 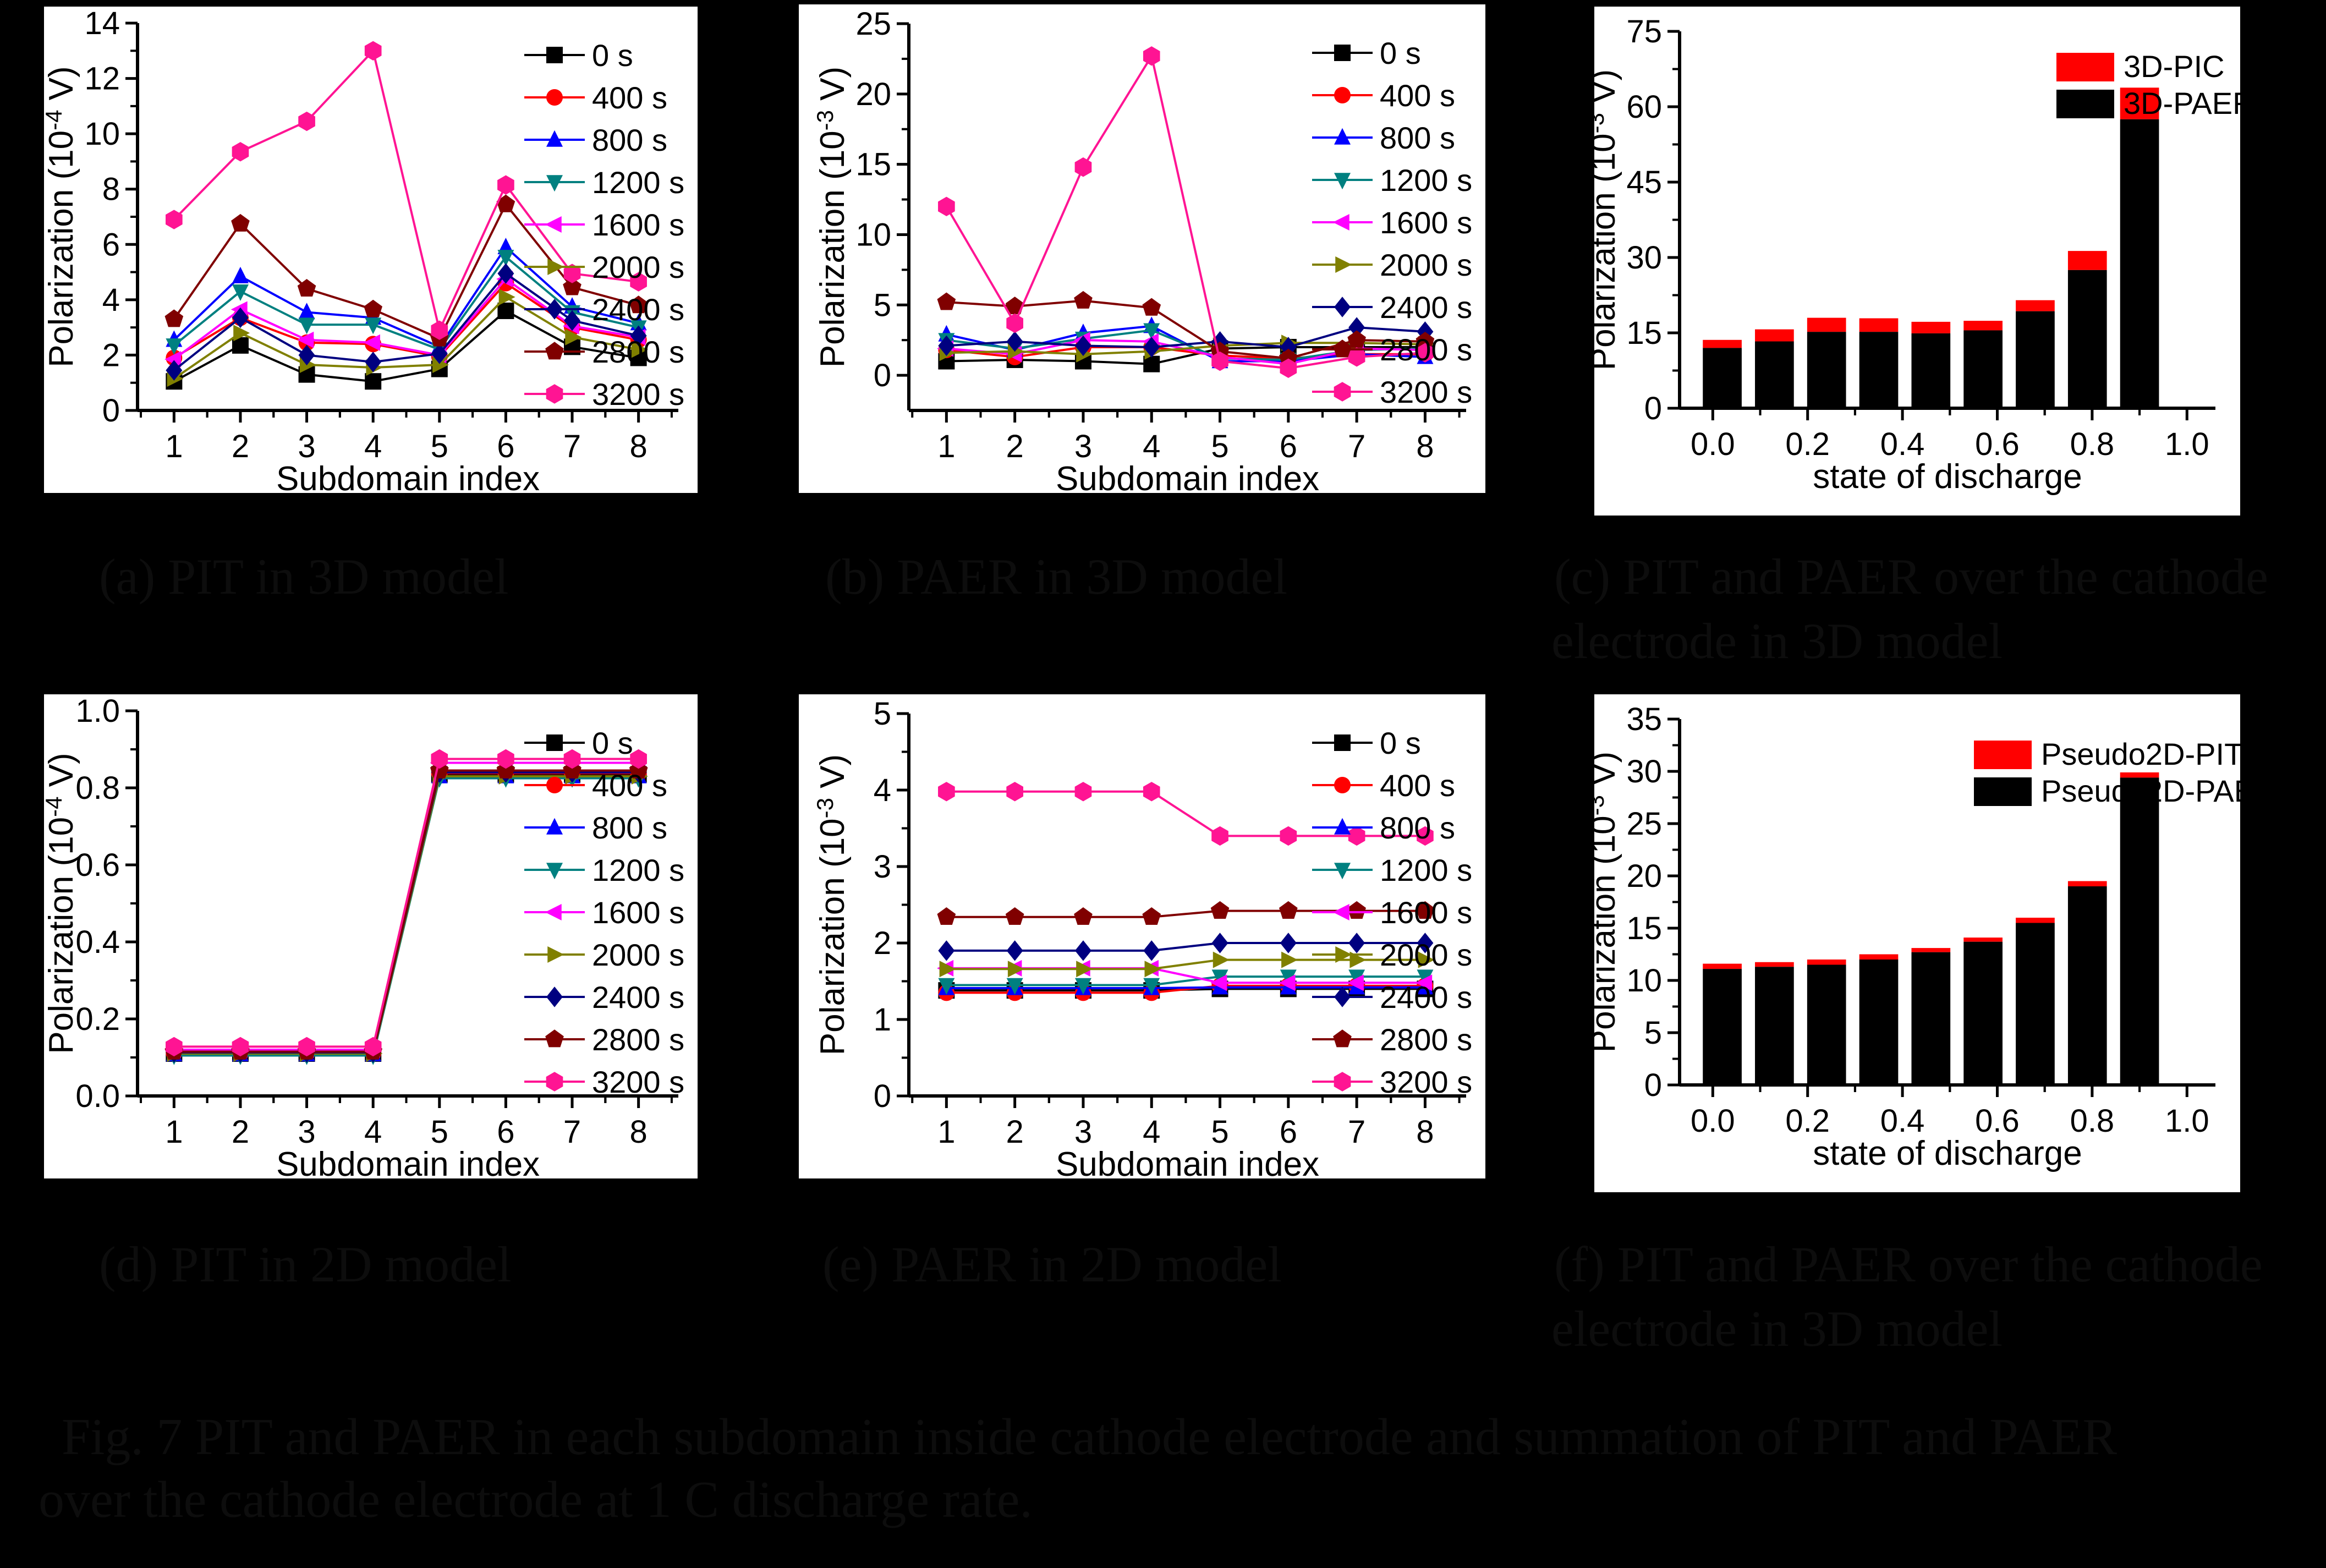 I want to click on svg-text: 14, so click(x=102, y=24).